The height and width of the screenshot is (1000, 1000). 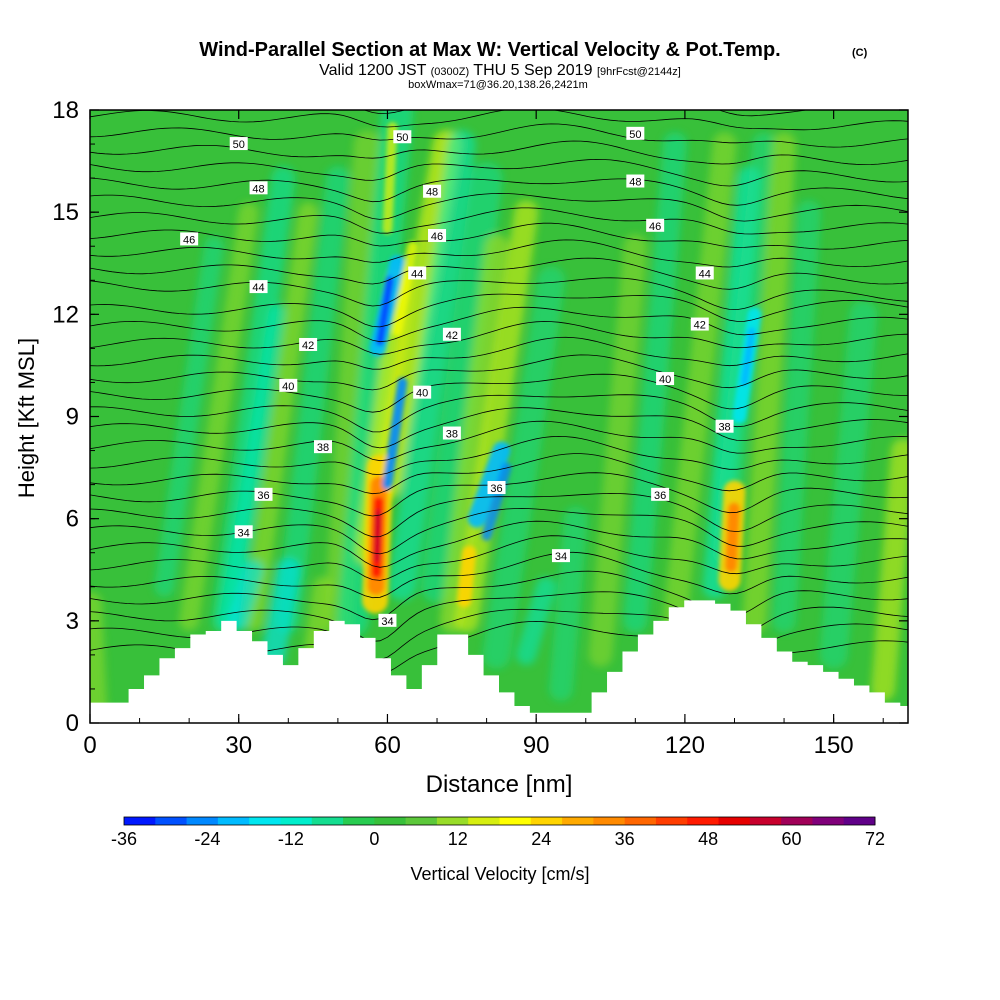 I want to click on y-tick-label: 0, so click(x=72, y=723).